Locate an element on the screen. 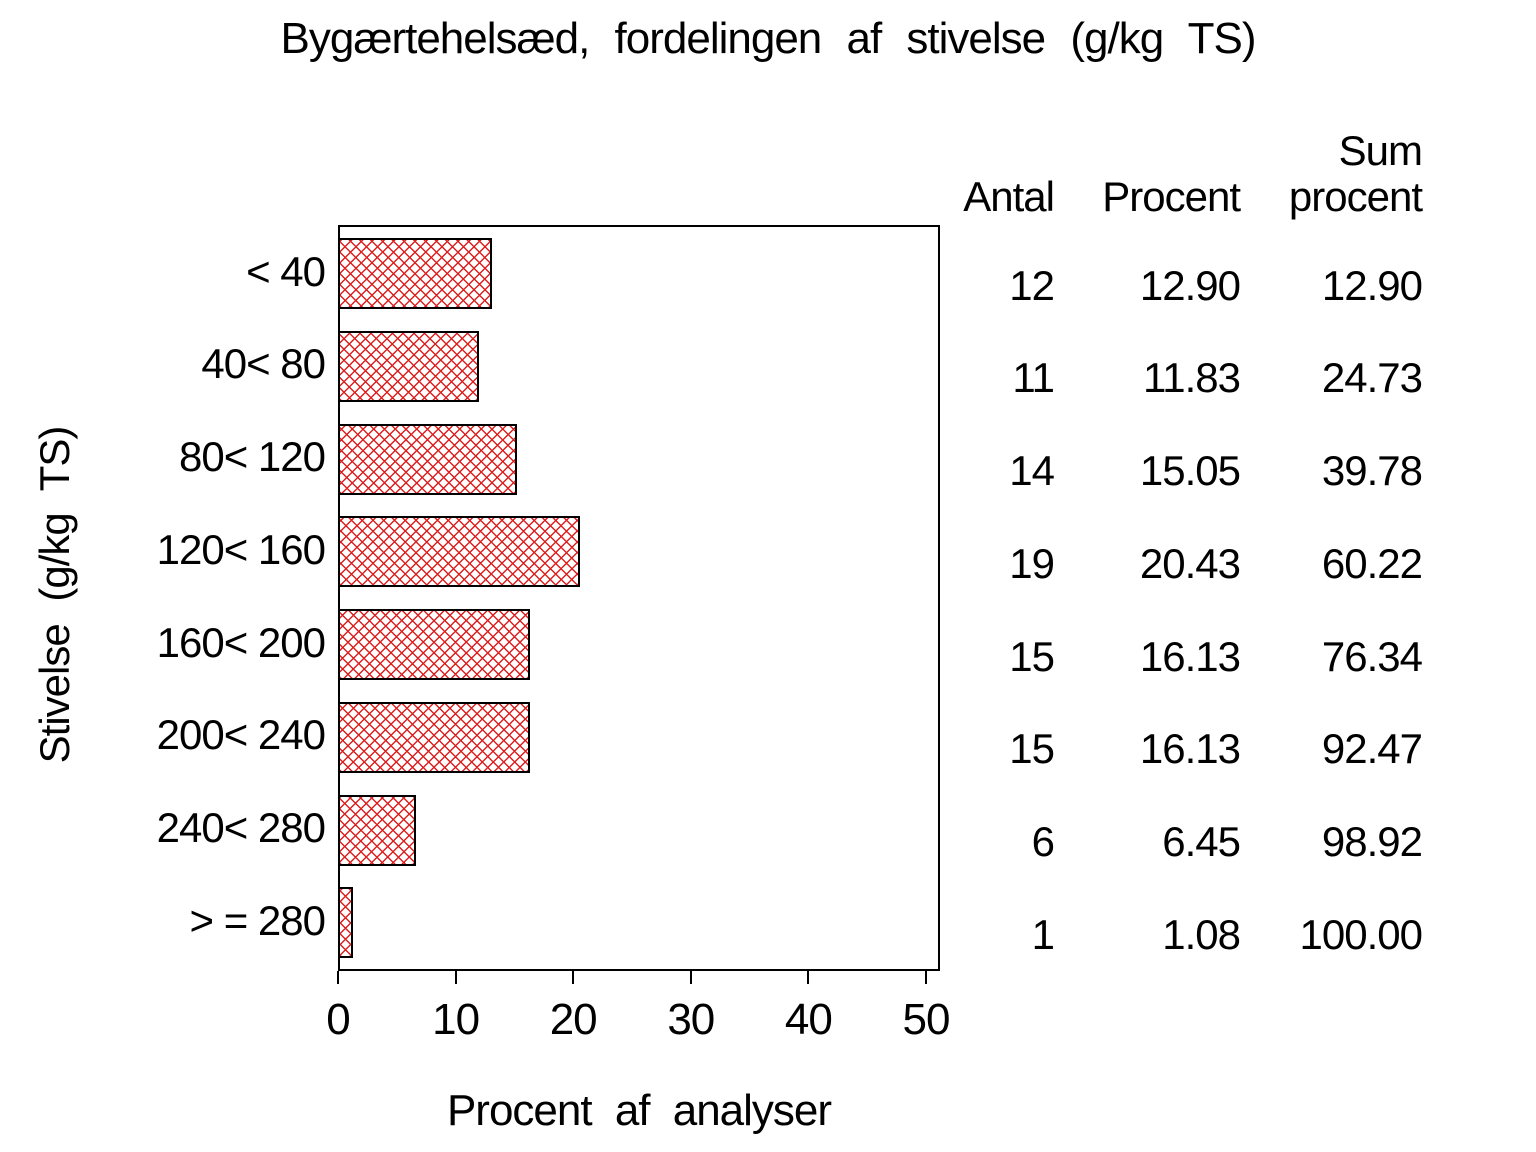  table-cell-sum: 60.22 is located at coordinates (1372, 563).